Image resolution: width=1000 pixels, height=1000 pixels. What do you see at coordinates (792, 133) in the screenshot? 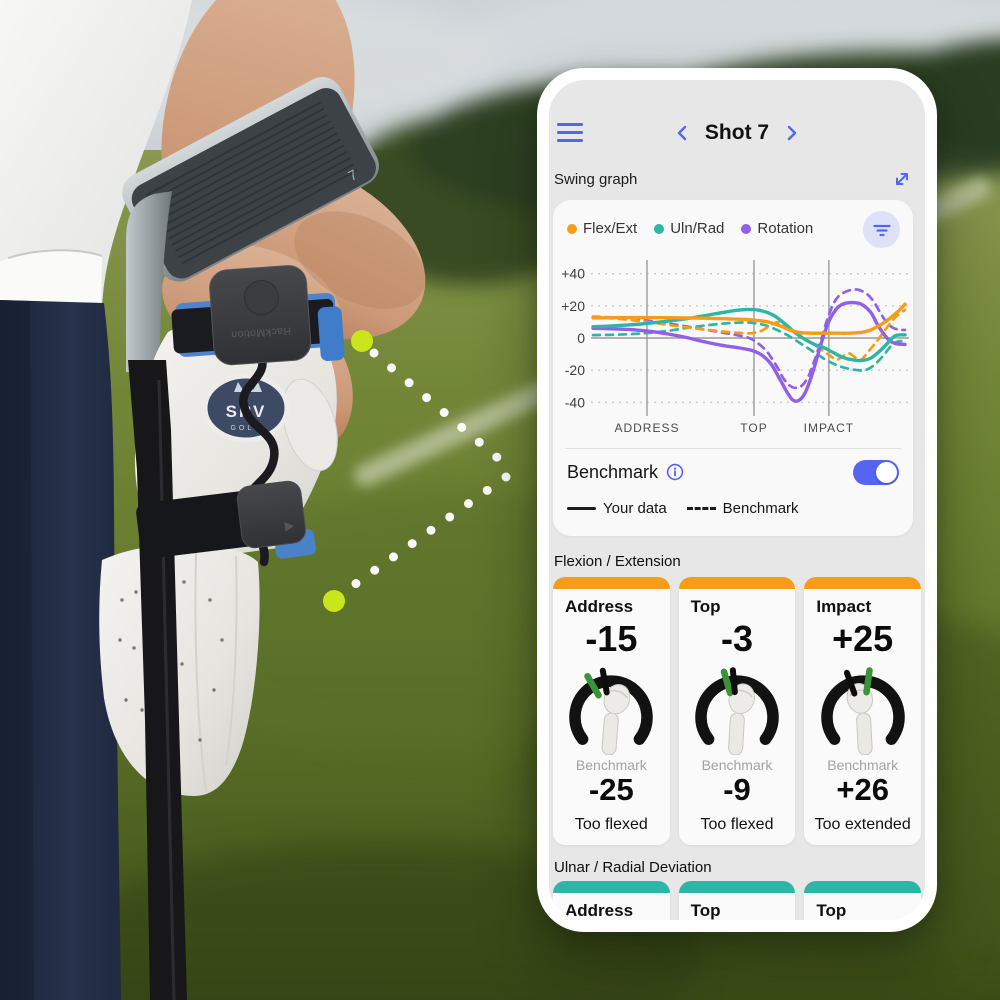
I see `next-shot-chevron-icon` at bounding box center [792, 133].